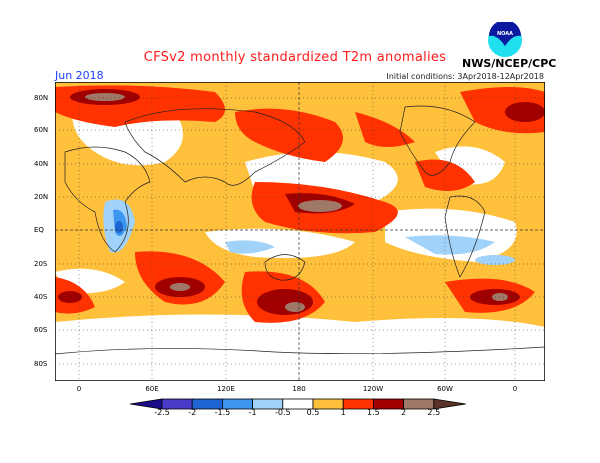 This screenshot has width=600, height=463. I want to click on lon-label: 60W, so click(445, 389).